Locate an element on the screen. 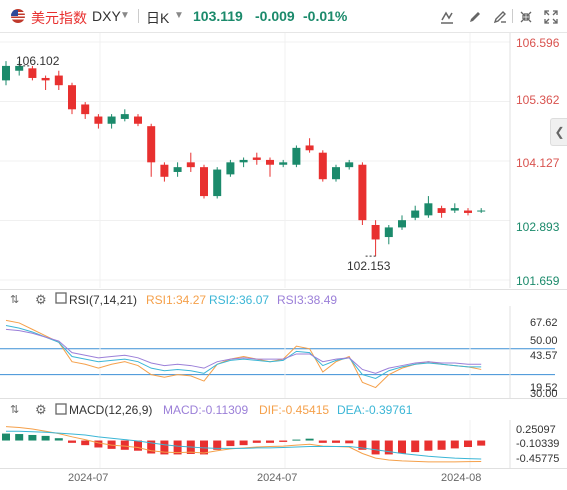  chevron-left-icon: ❮ is located at coordinates (559, 132).